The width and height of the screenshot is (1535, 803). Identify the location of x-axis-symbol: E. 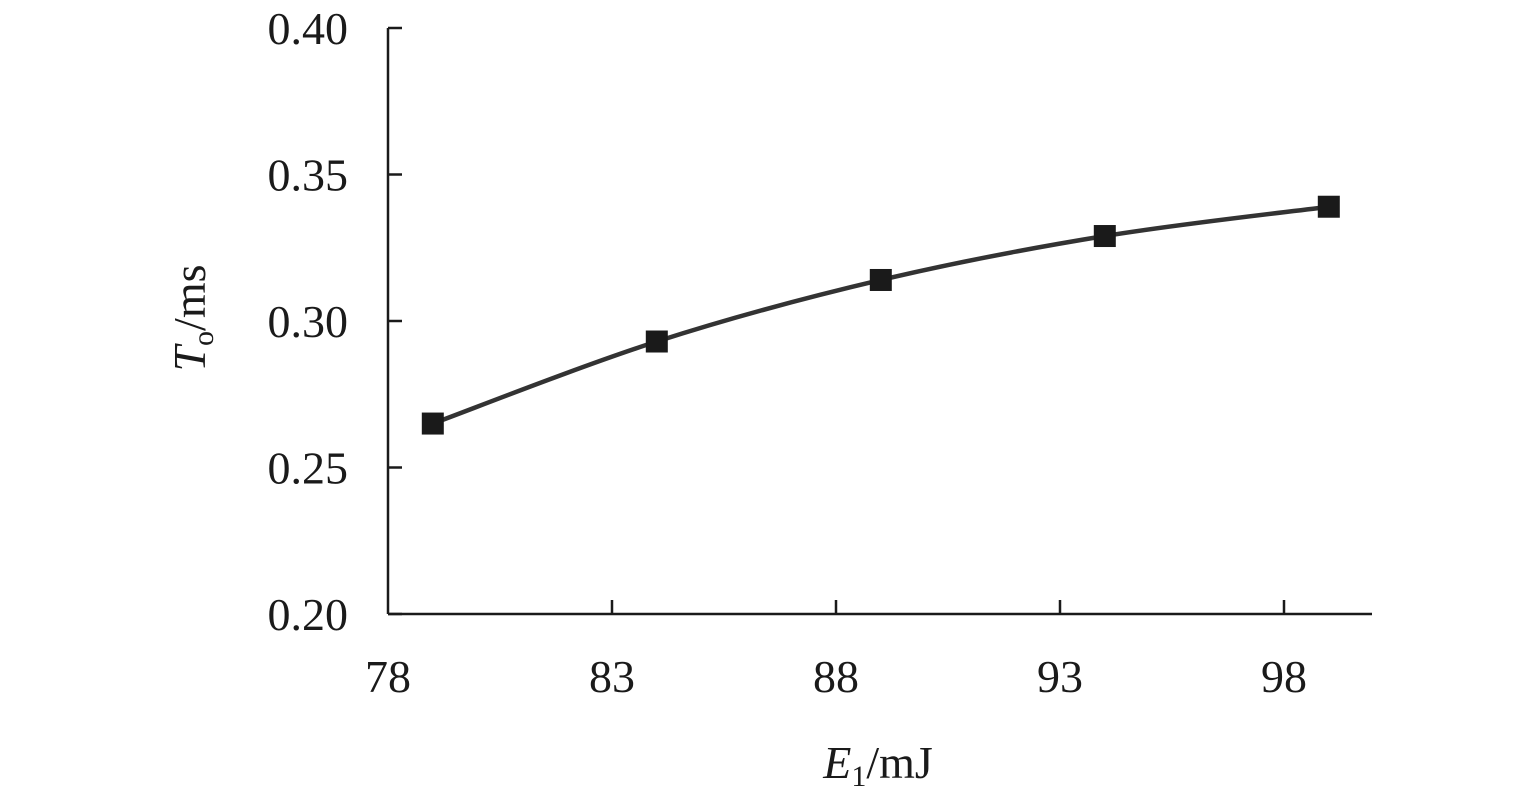
(836, 762).